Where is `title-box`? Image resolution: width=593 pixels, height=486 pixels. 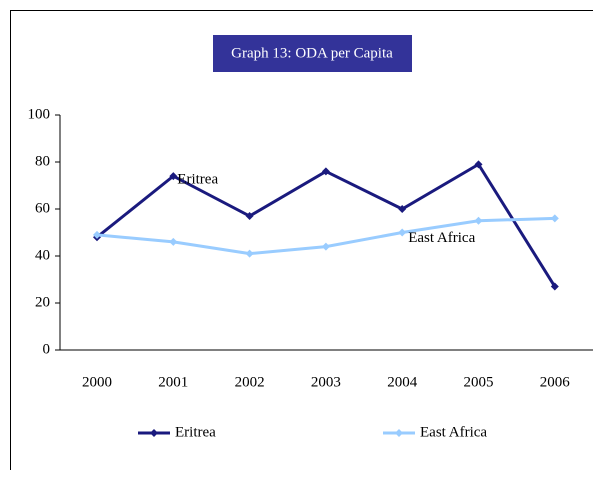 title-box is located at coordinates (312, 53).